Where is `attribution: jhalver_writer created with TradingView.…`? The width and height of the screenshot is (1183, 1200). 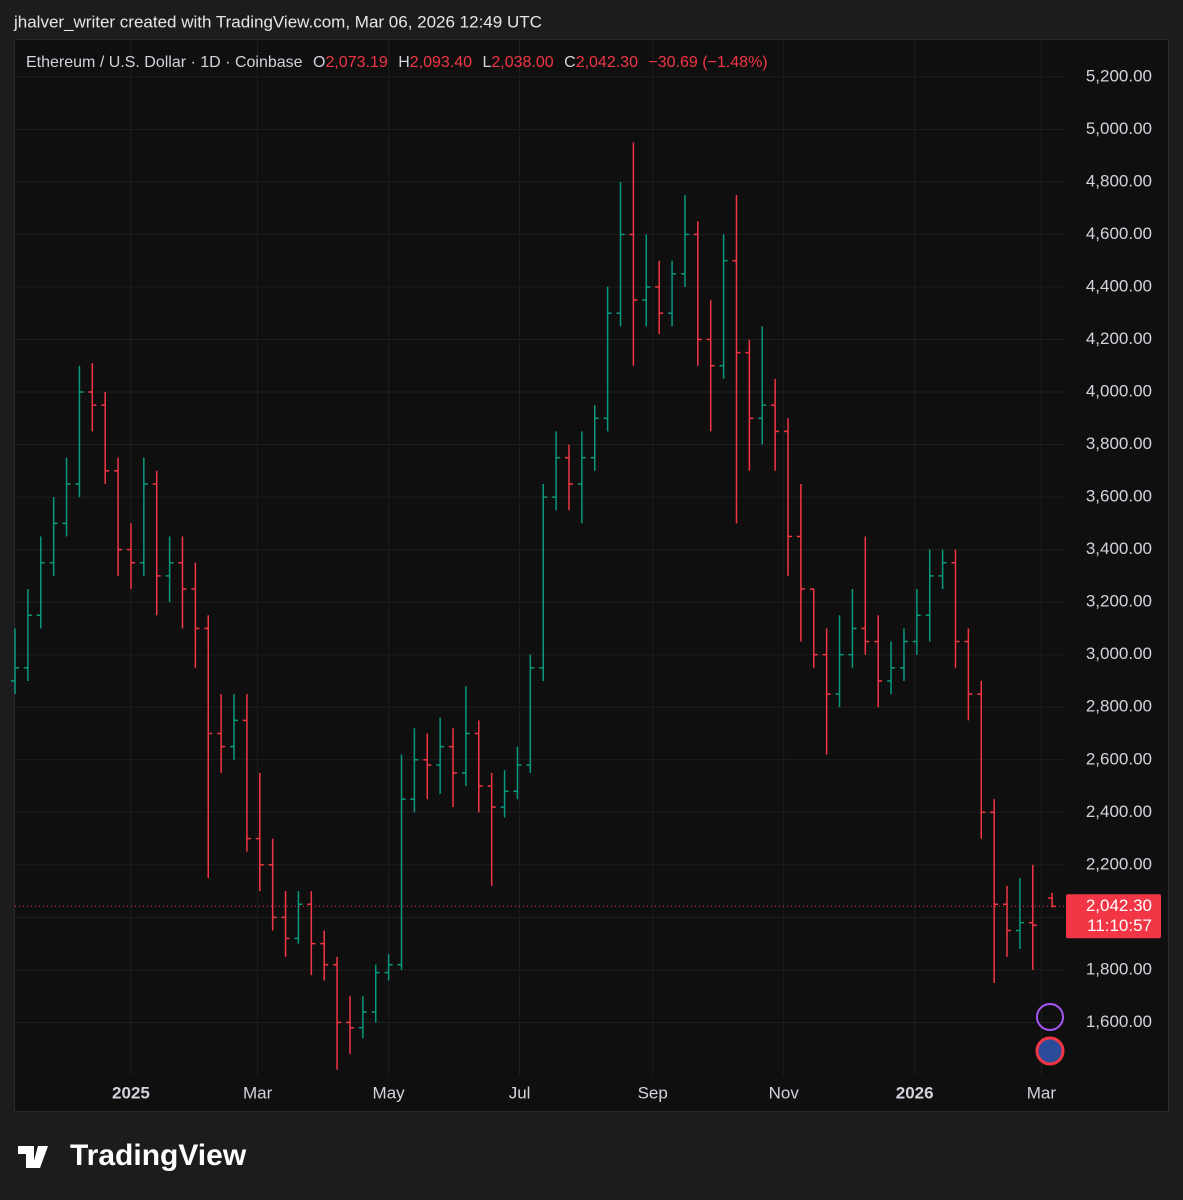 attribution: jhalver_writer created with TradingView.… is located at coordinates (277, 21).